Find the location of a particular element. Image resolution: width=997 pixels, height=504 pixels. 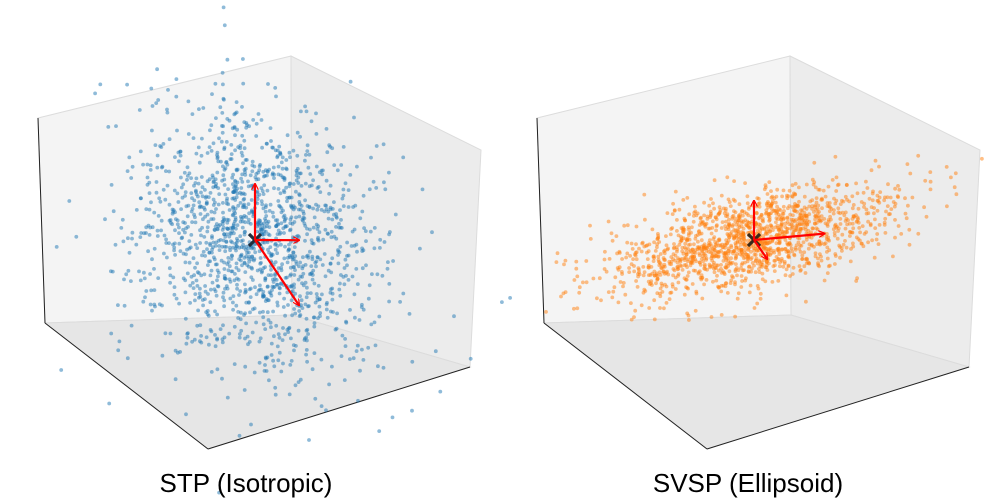

arrows-svsp is located at coordinates (785, 230).